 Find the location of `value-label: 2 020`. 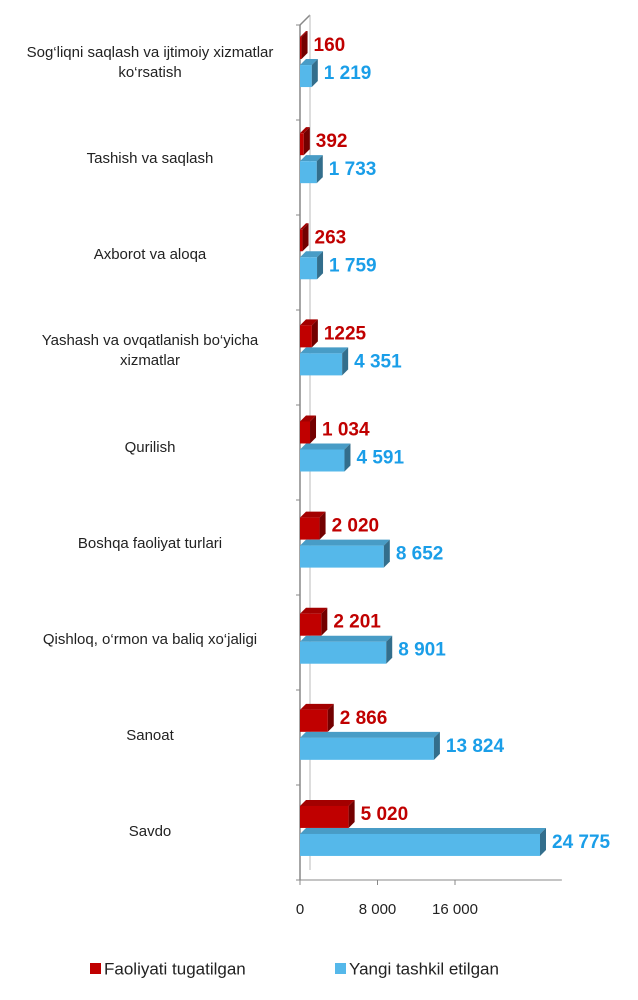

value-label: 2 020 is located at coordinates (356, 526).